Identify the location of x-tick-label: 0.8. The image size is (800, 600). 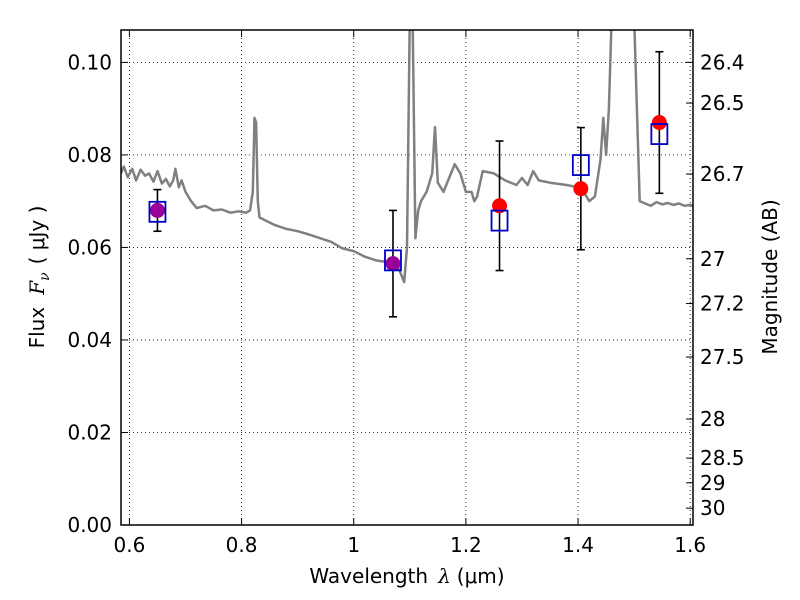
(242, 545).